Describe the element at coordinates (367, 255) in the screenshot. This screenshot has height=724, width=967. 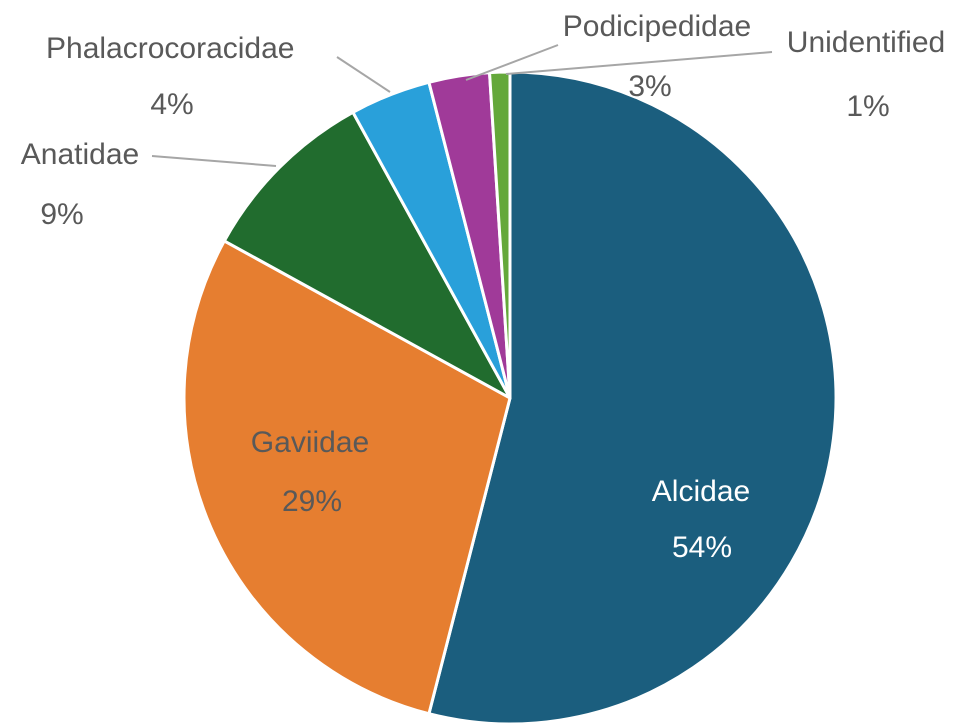
I see `pie-slice-anatidae` at that location.